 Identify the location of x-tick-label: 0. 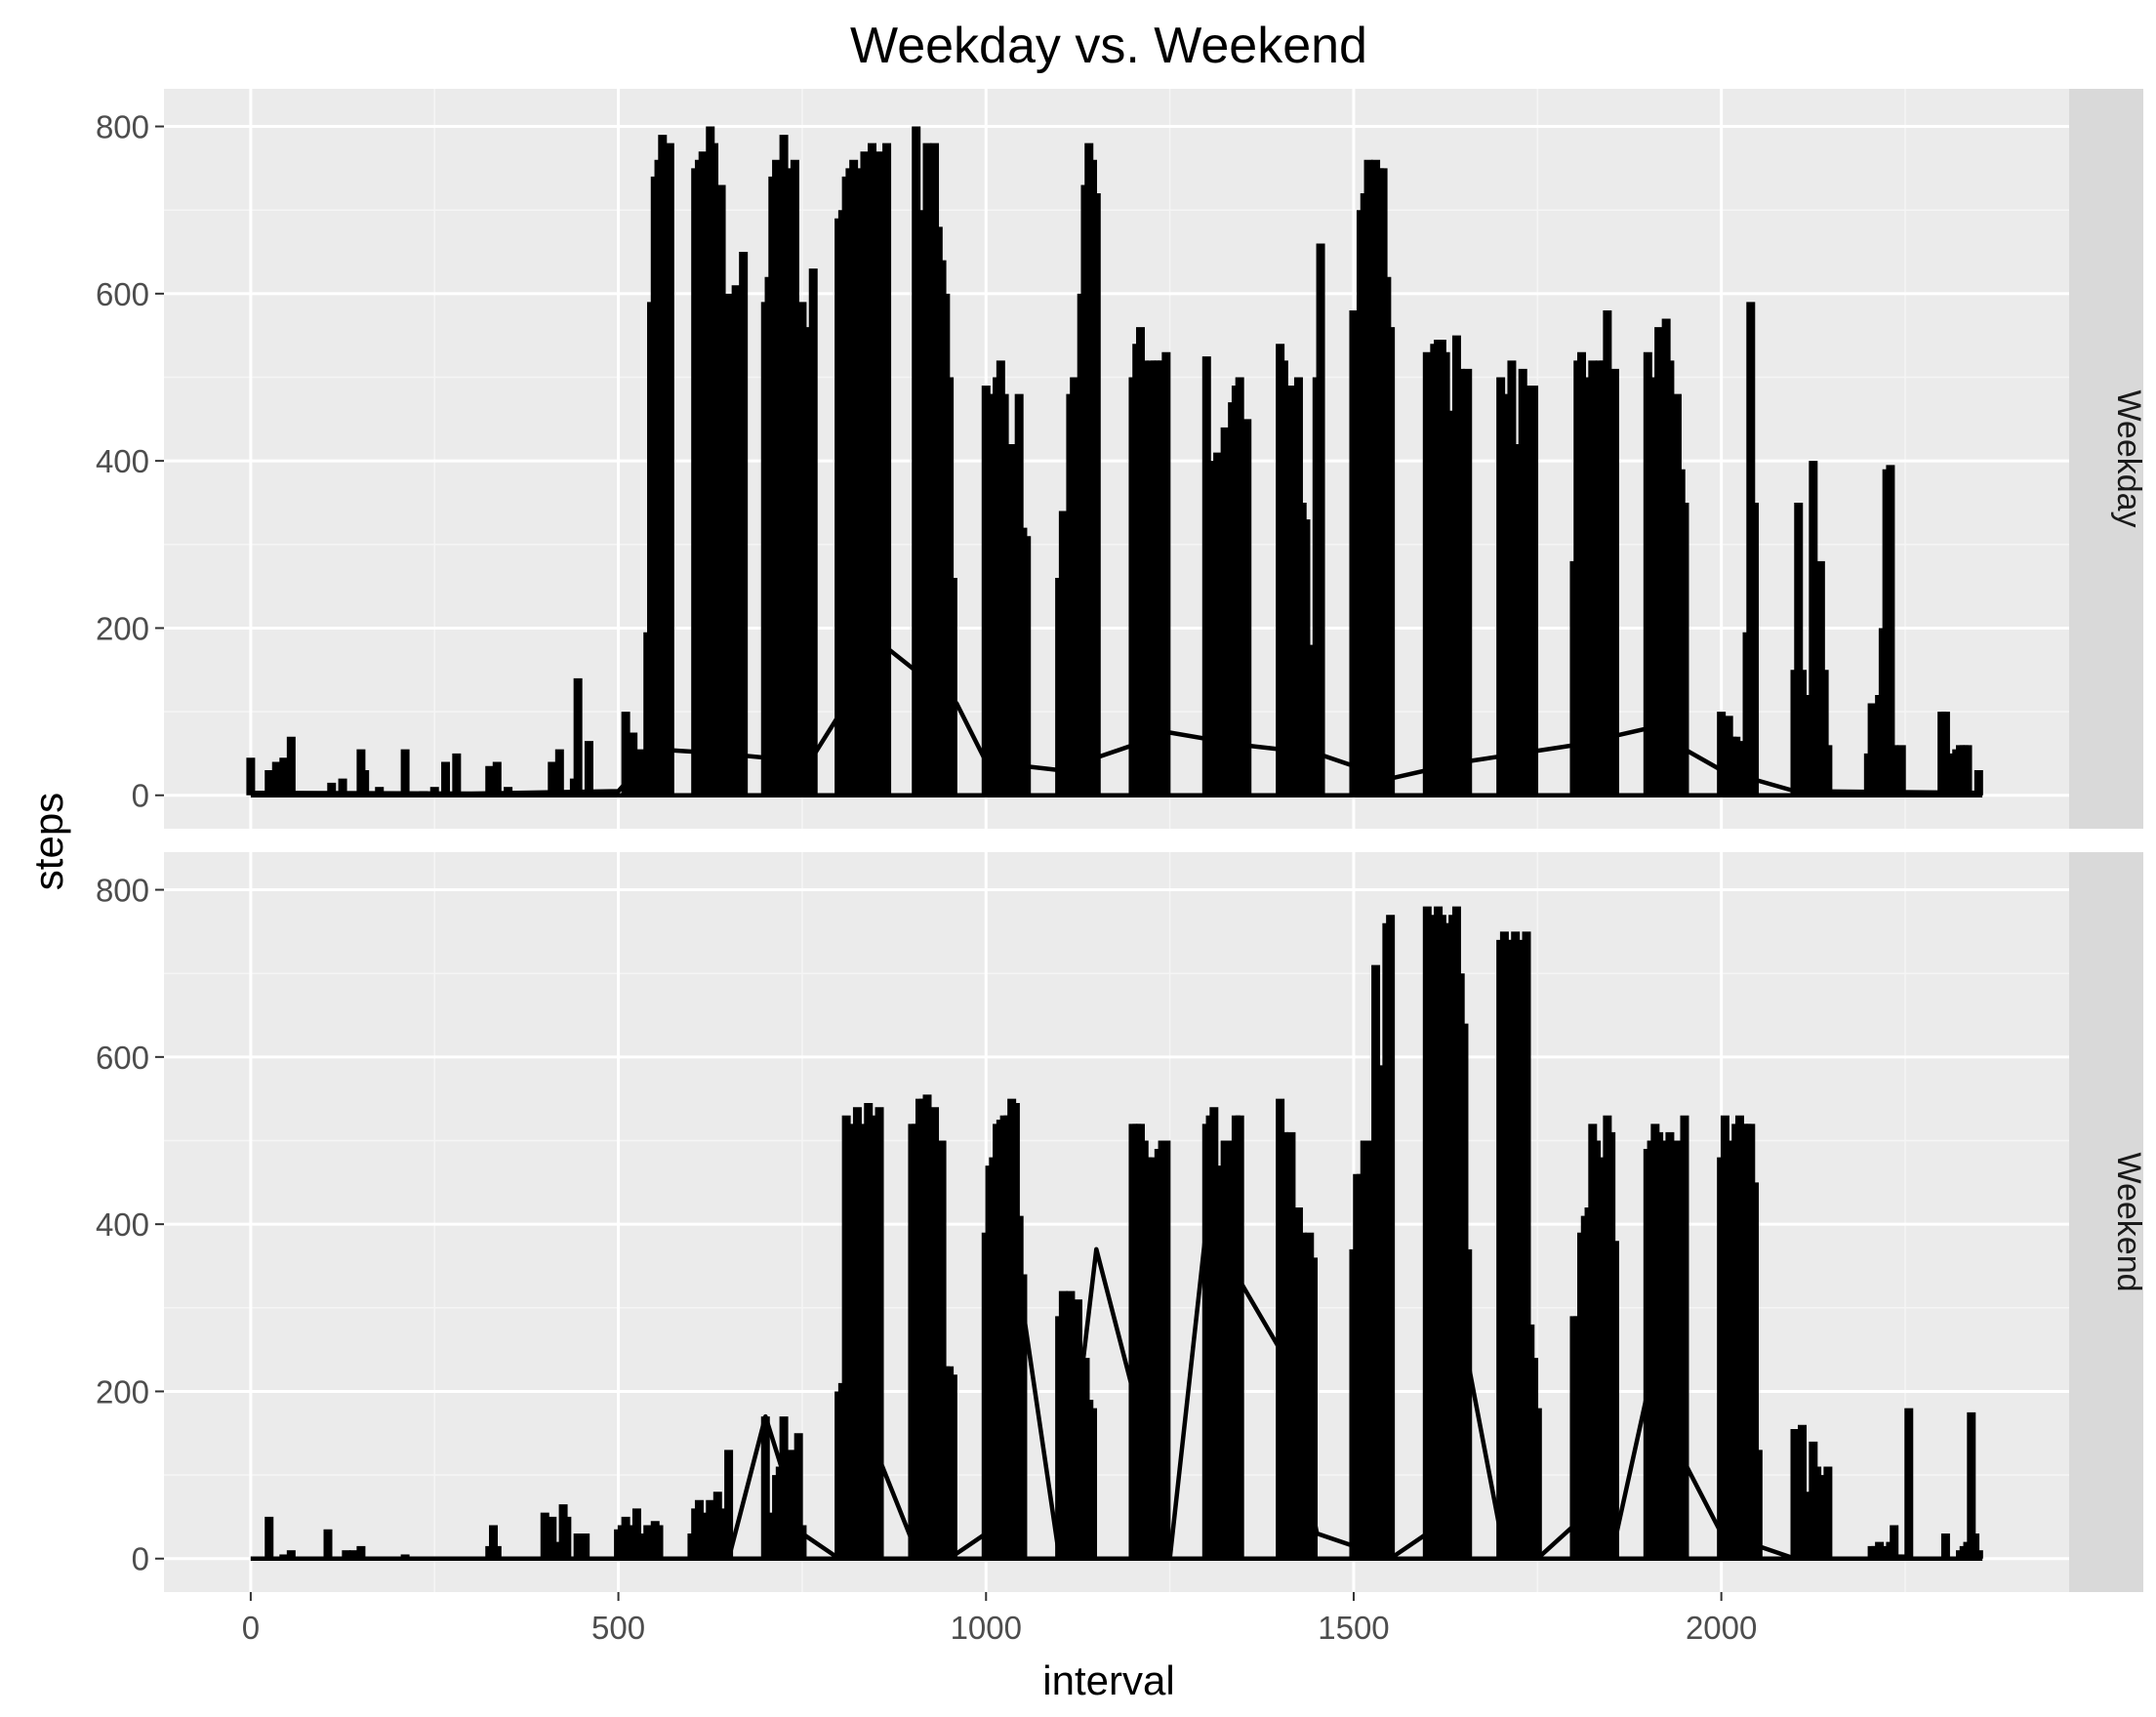
(251, 1628).